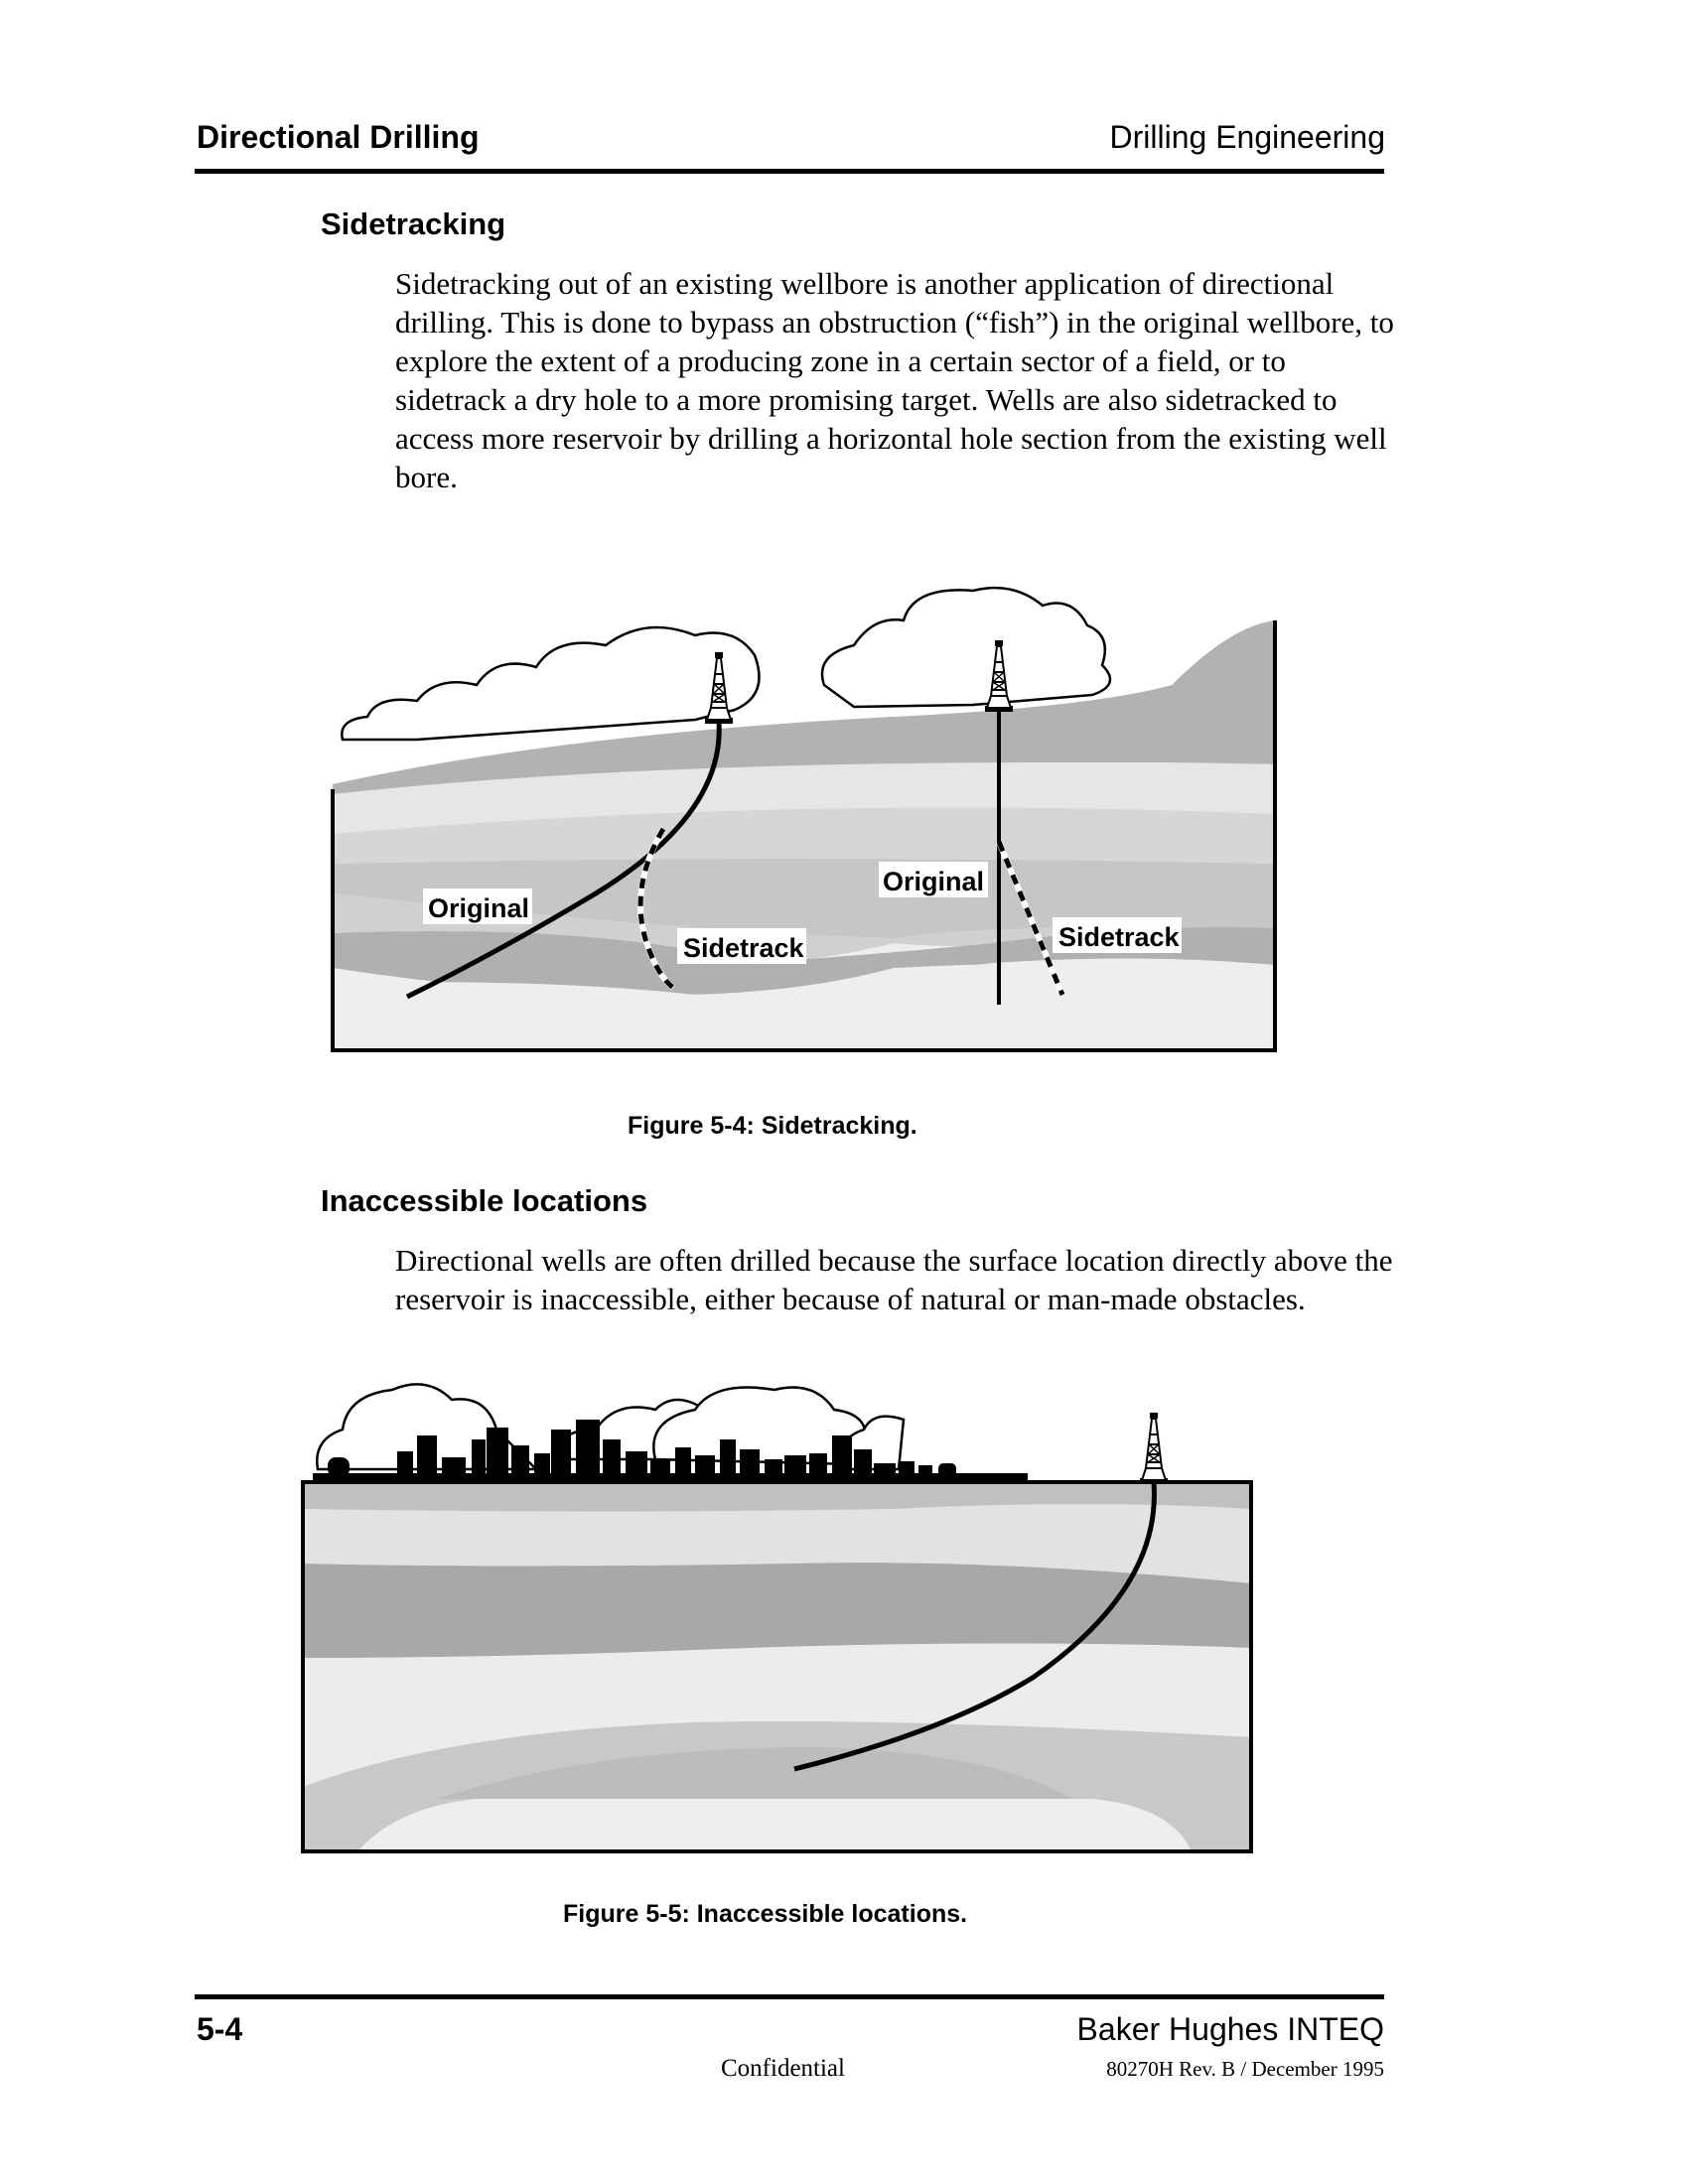  I want to click on label-original-left-text: Original, so click(478, 908).